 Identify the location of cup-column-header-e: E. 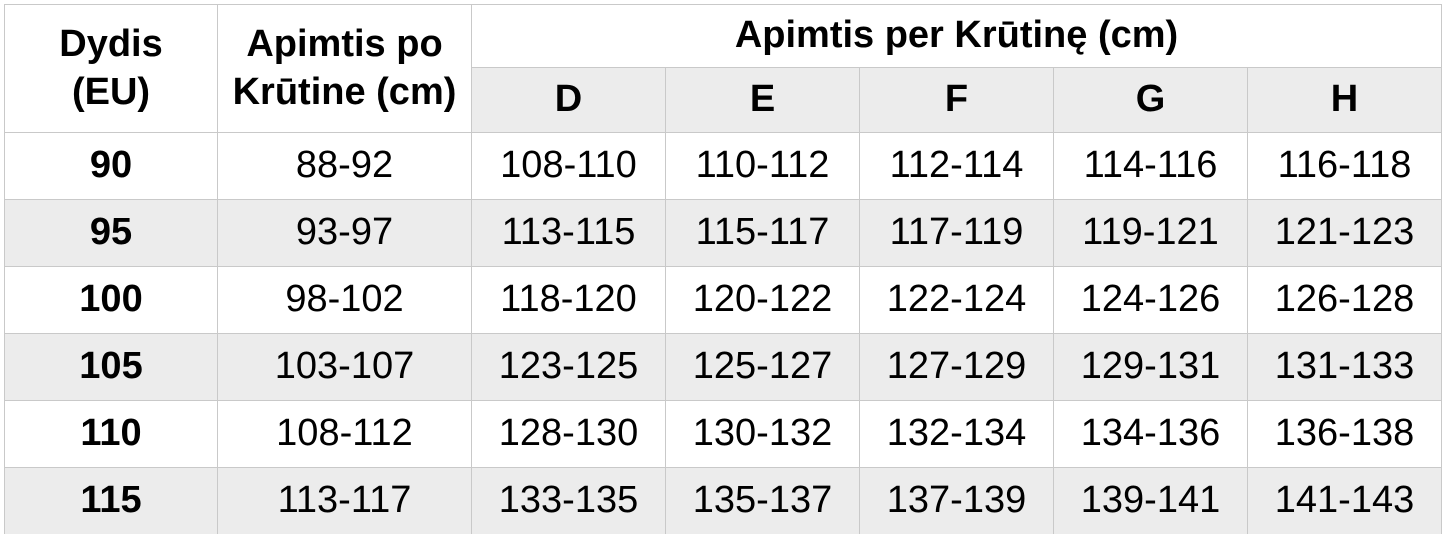
(762, 100).